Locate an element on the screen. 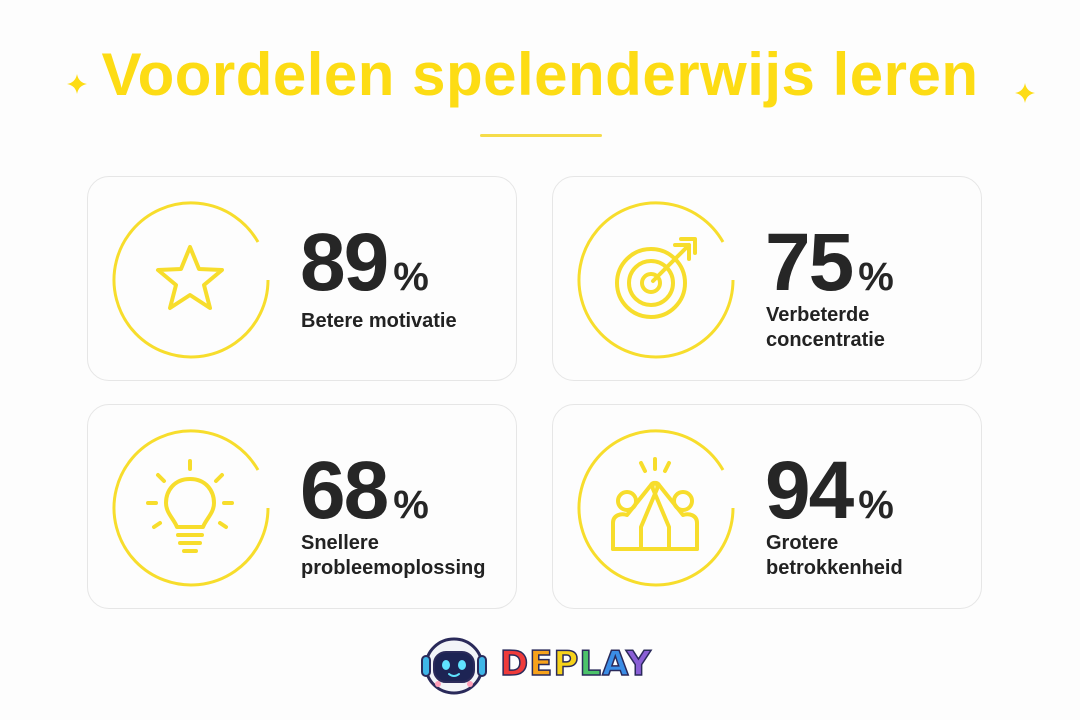 The image size is (1080, 720). stat-card-problem-solving: 68 % Snellere probleemoplossing is located at coordinates (302, 506).